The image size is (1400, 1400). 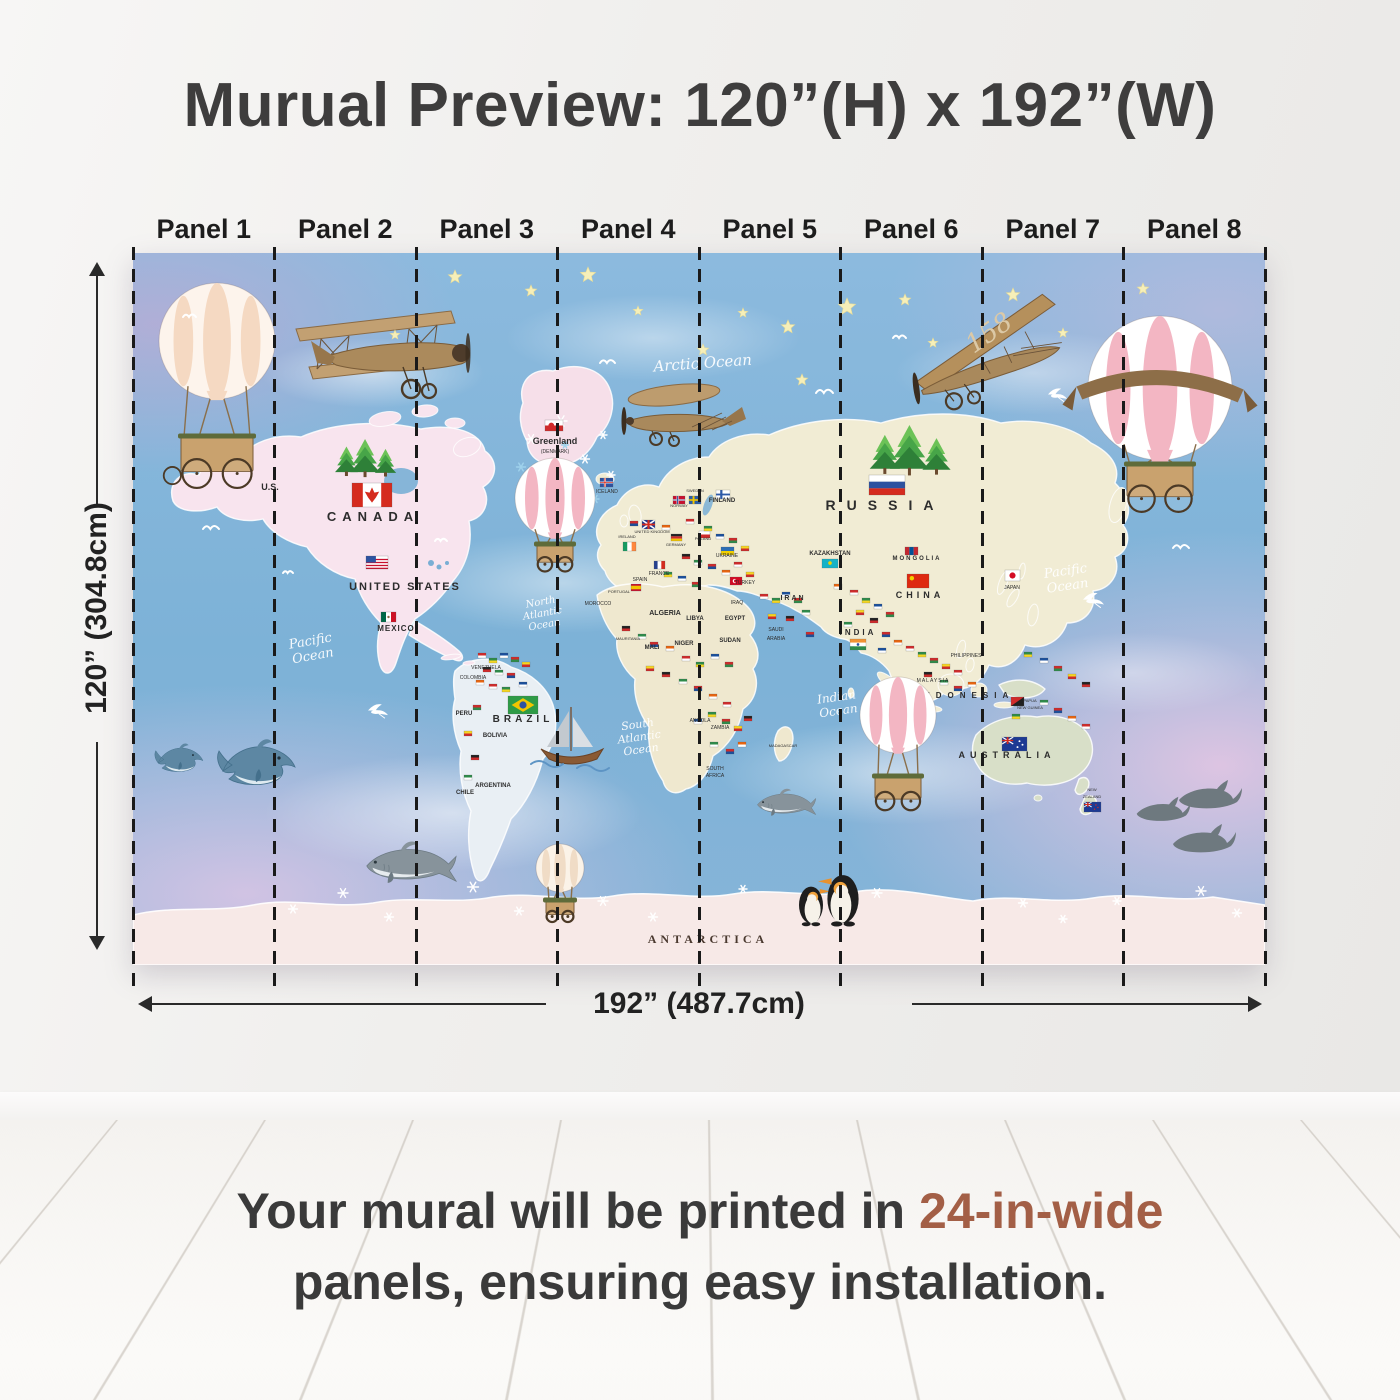 What do you see at coordinates (830, 563) in the screenshot?
I see `flag-icon-kz` at bounding box center [830, 563].